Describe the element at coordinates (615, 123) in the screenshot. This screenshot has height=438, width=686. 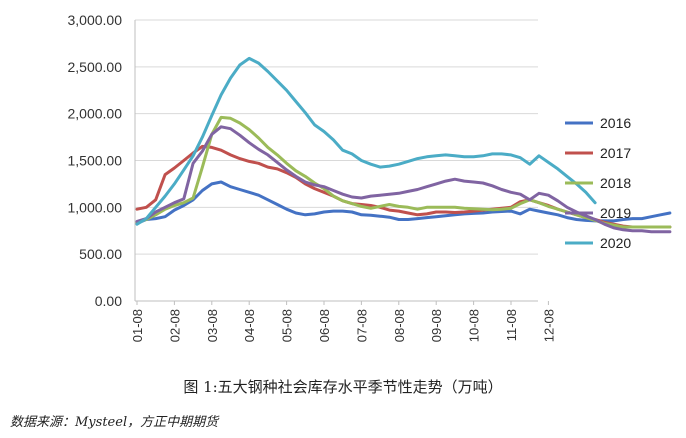
I see `legend-label-2016: 2016` at that location.